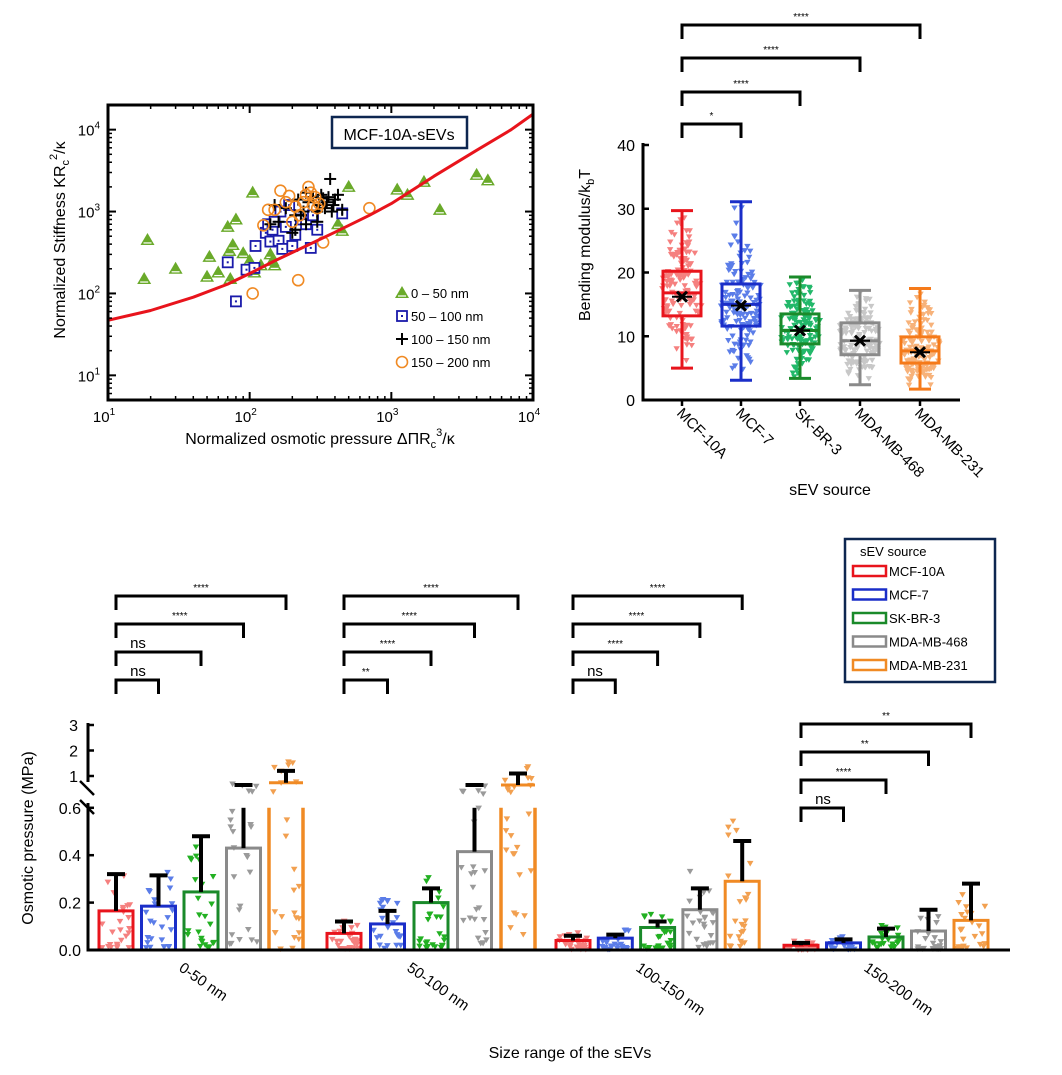 This screenshot has width=1062, height=1075. I want to click on triangle-marker, so click(243, 252).